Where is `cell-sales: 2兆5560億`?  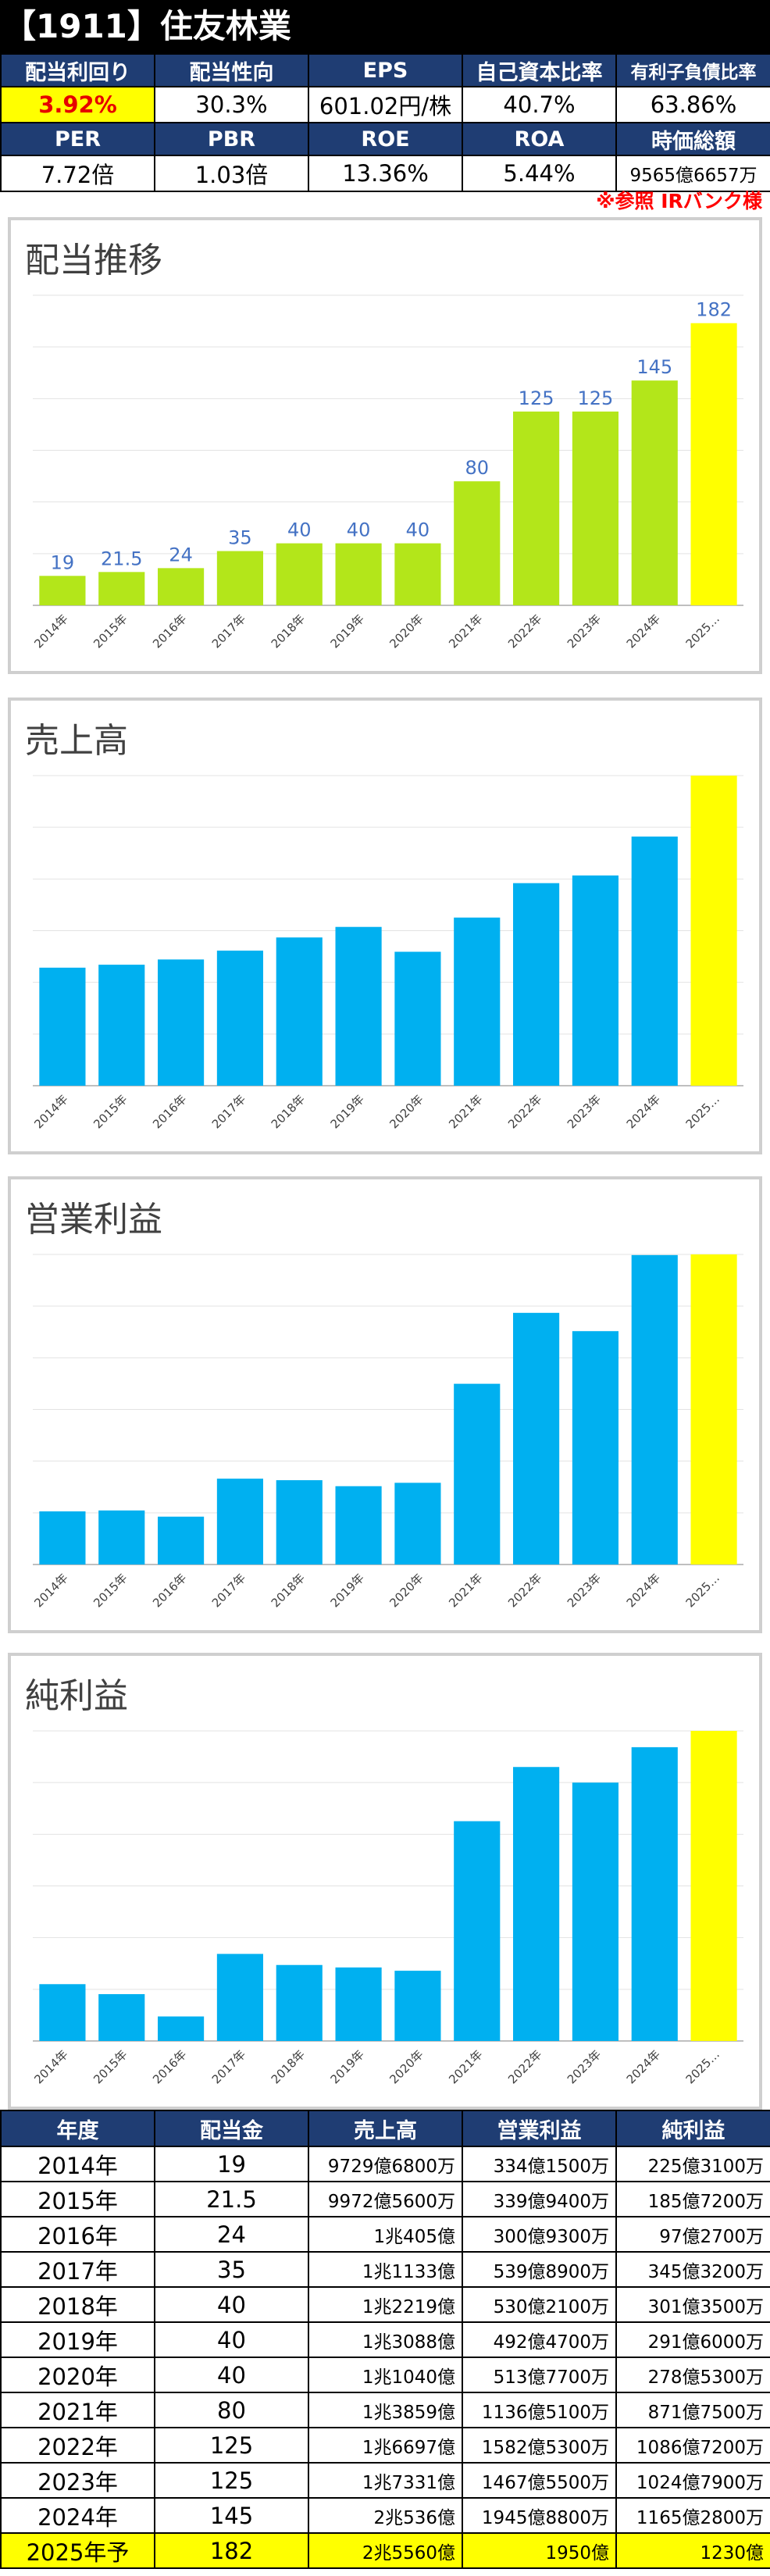 cell-sales: 2兆5560億 is located at coordinates (385, 2550).